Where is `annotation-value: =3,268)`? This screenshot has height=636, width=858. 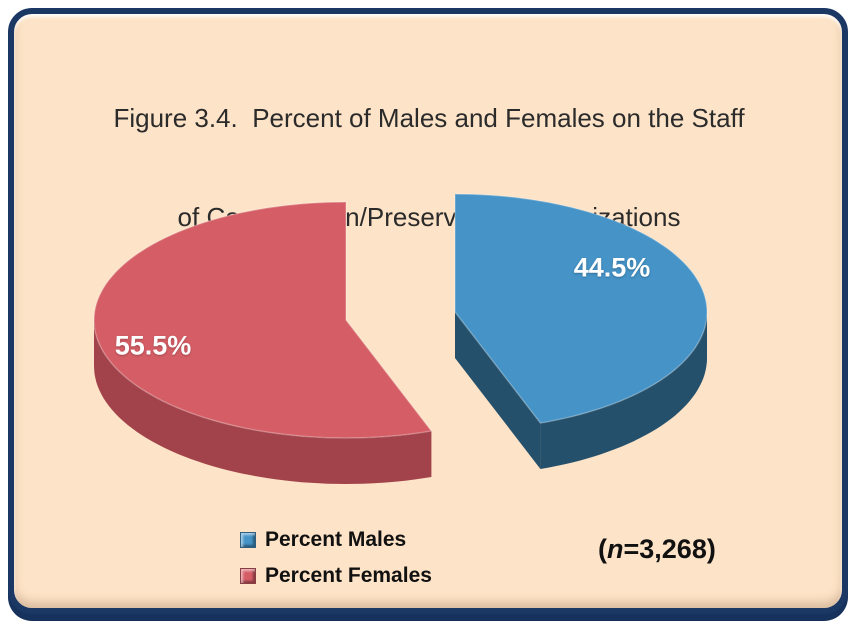
annotation-value: =3,268) is located at coordinates (669, 549).